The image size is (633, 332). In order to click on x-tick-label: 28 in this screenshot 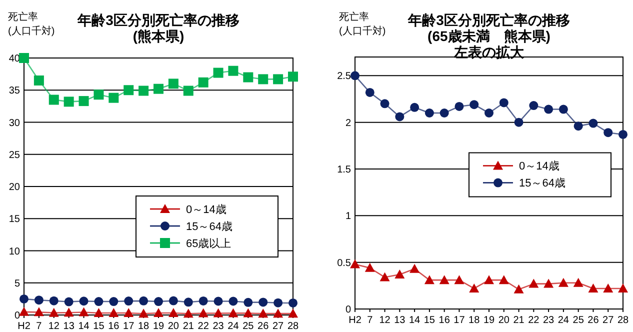, I will do `click(623, 320)`.